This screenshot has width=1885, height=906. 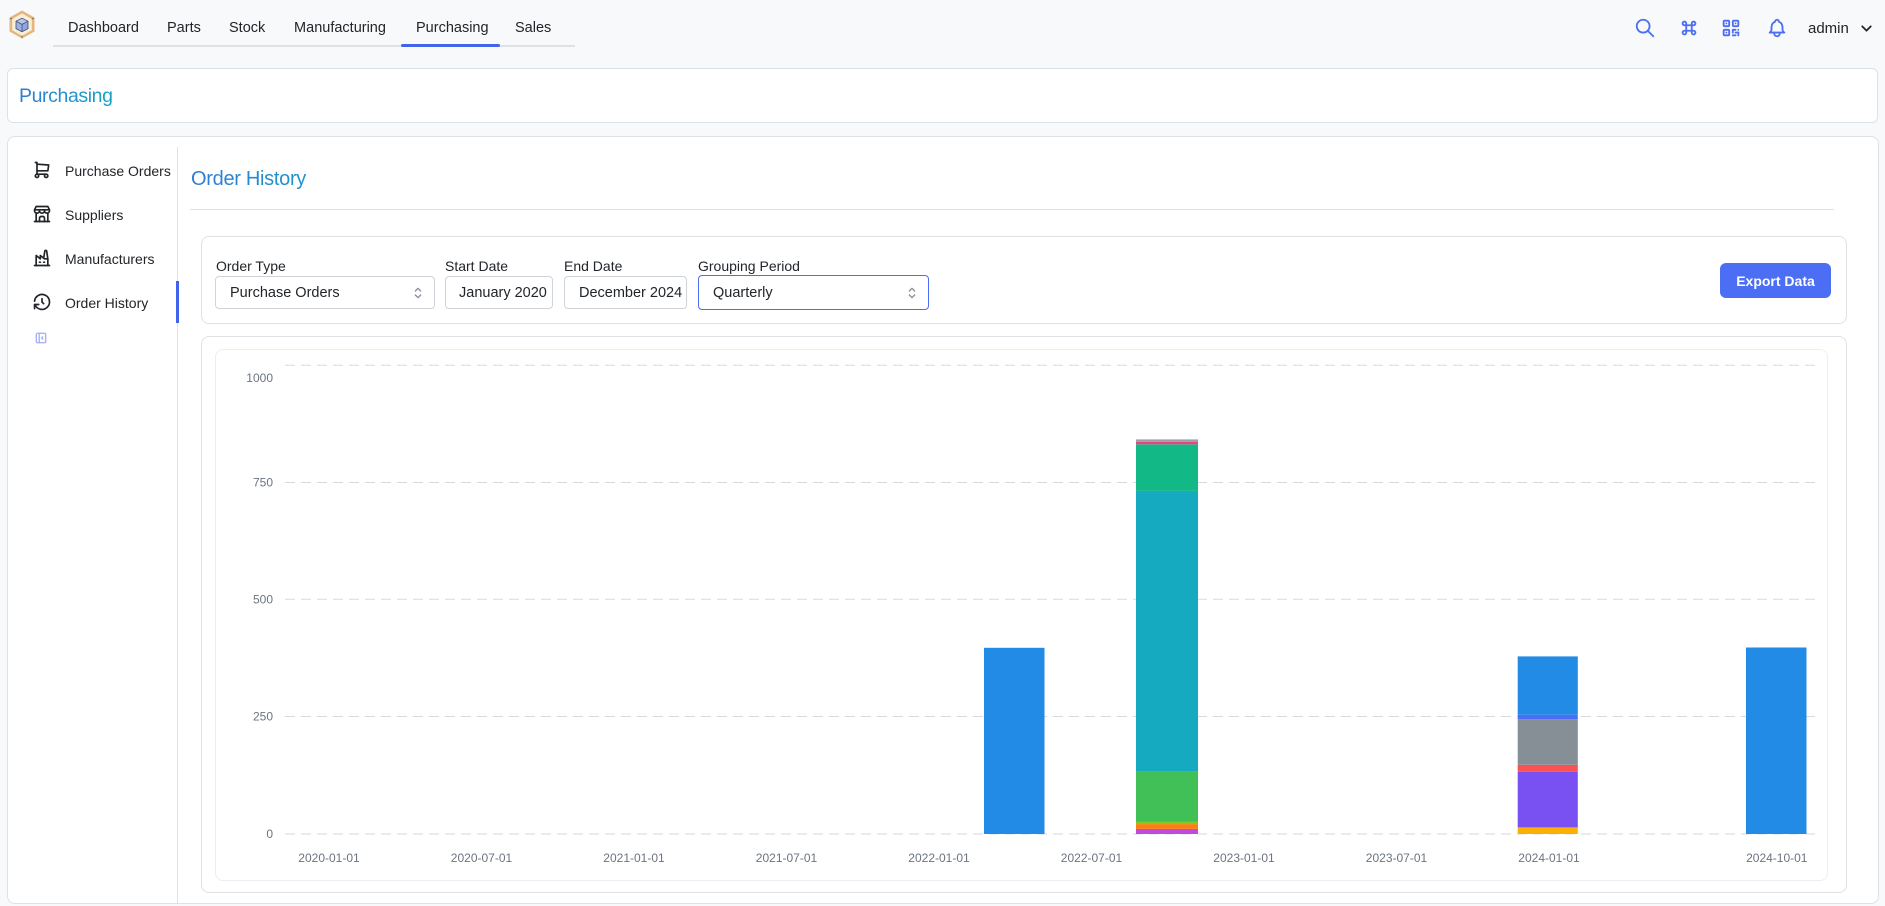 I want to click on svg-text: 2023-07-01, so click(x=1397, y=858).